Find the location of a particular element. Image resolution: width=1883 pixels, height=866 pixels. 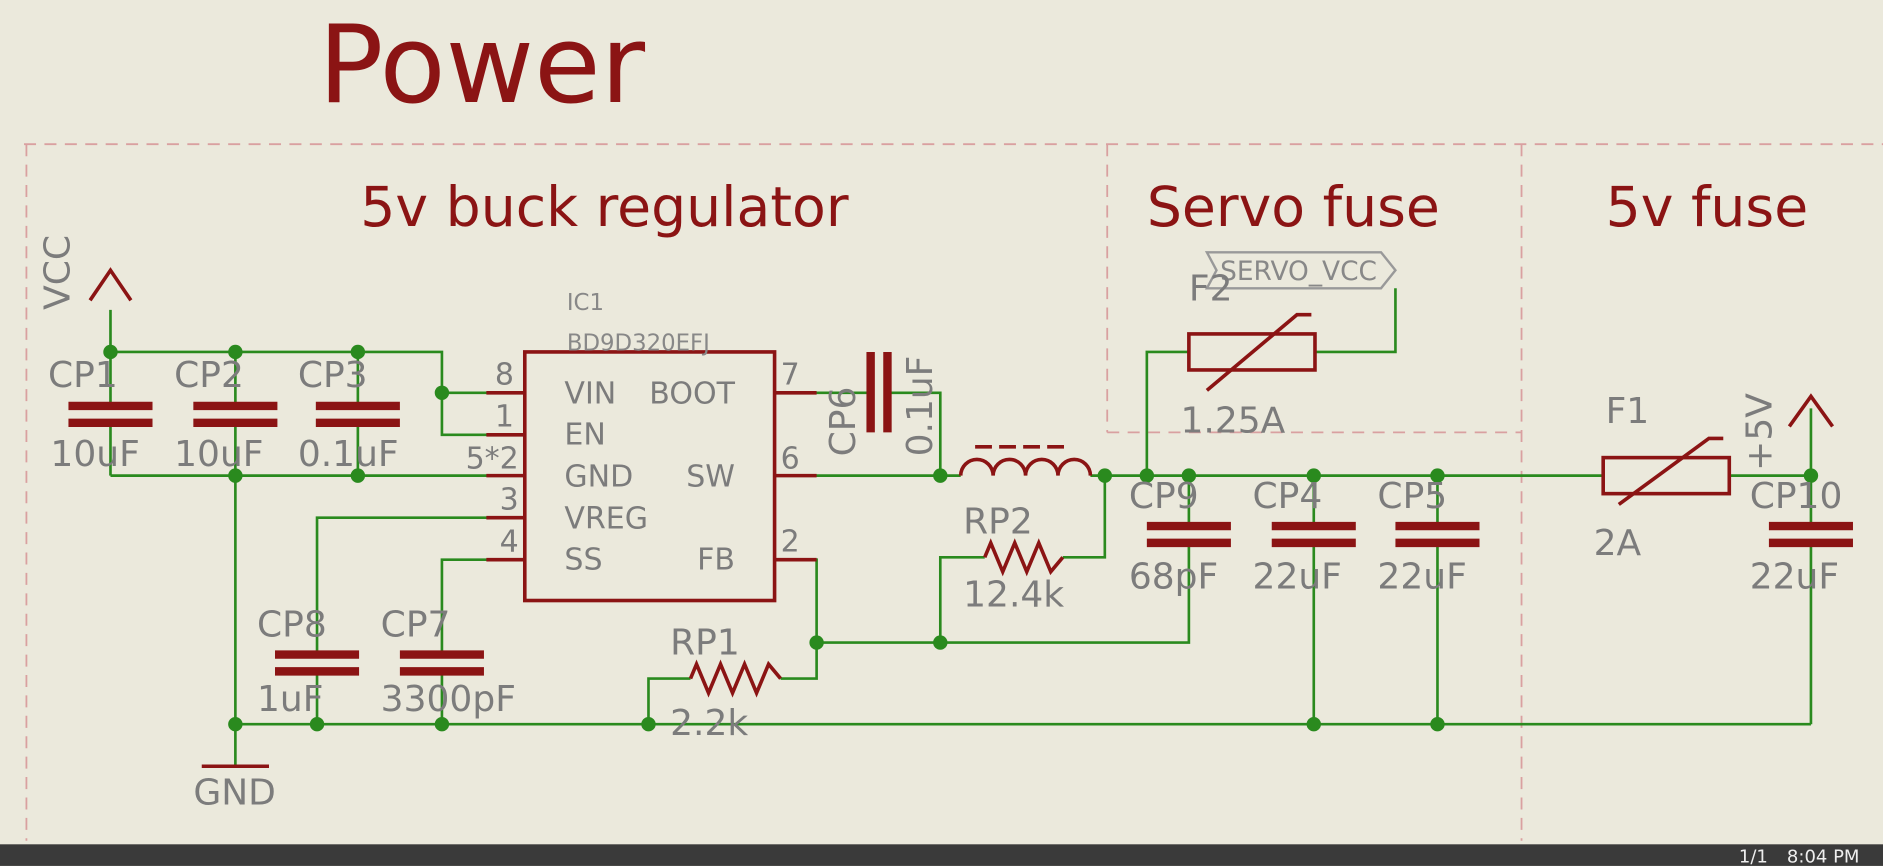

pin-number: 6 is located at coordinates (790, 458).